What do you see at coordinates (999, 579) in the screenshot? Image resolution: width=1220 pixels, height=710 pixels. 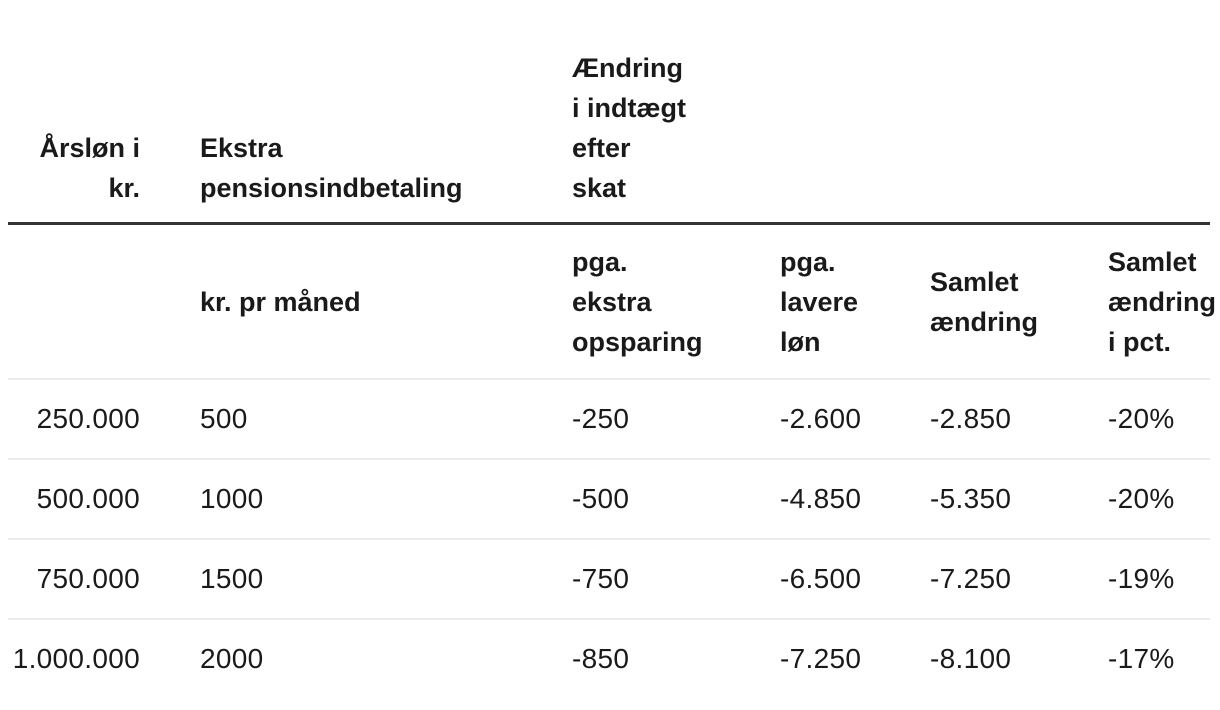 I see `cell-samlet-aendring: -7.250` at bounding box center [999, 579].